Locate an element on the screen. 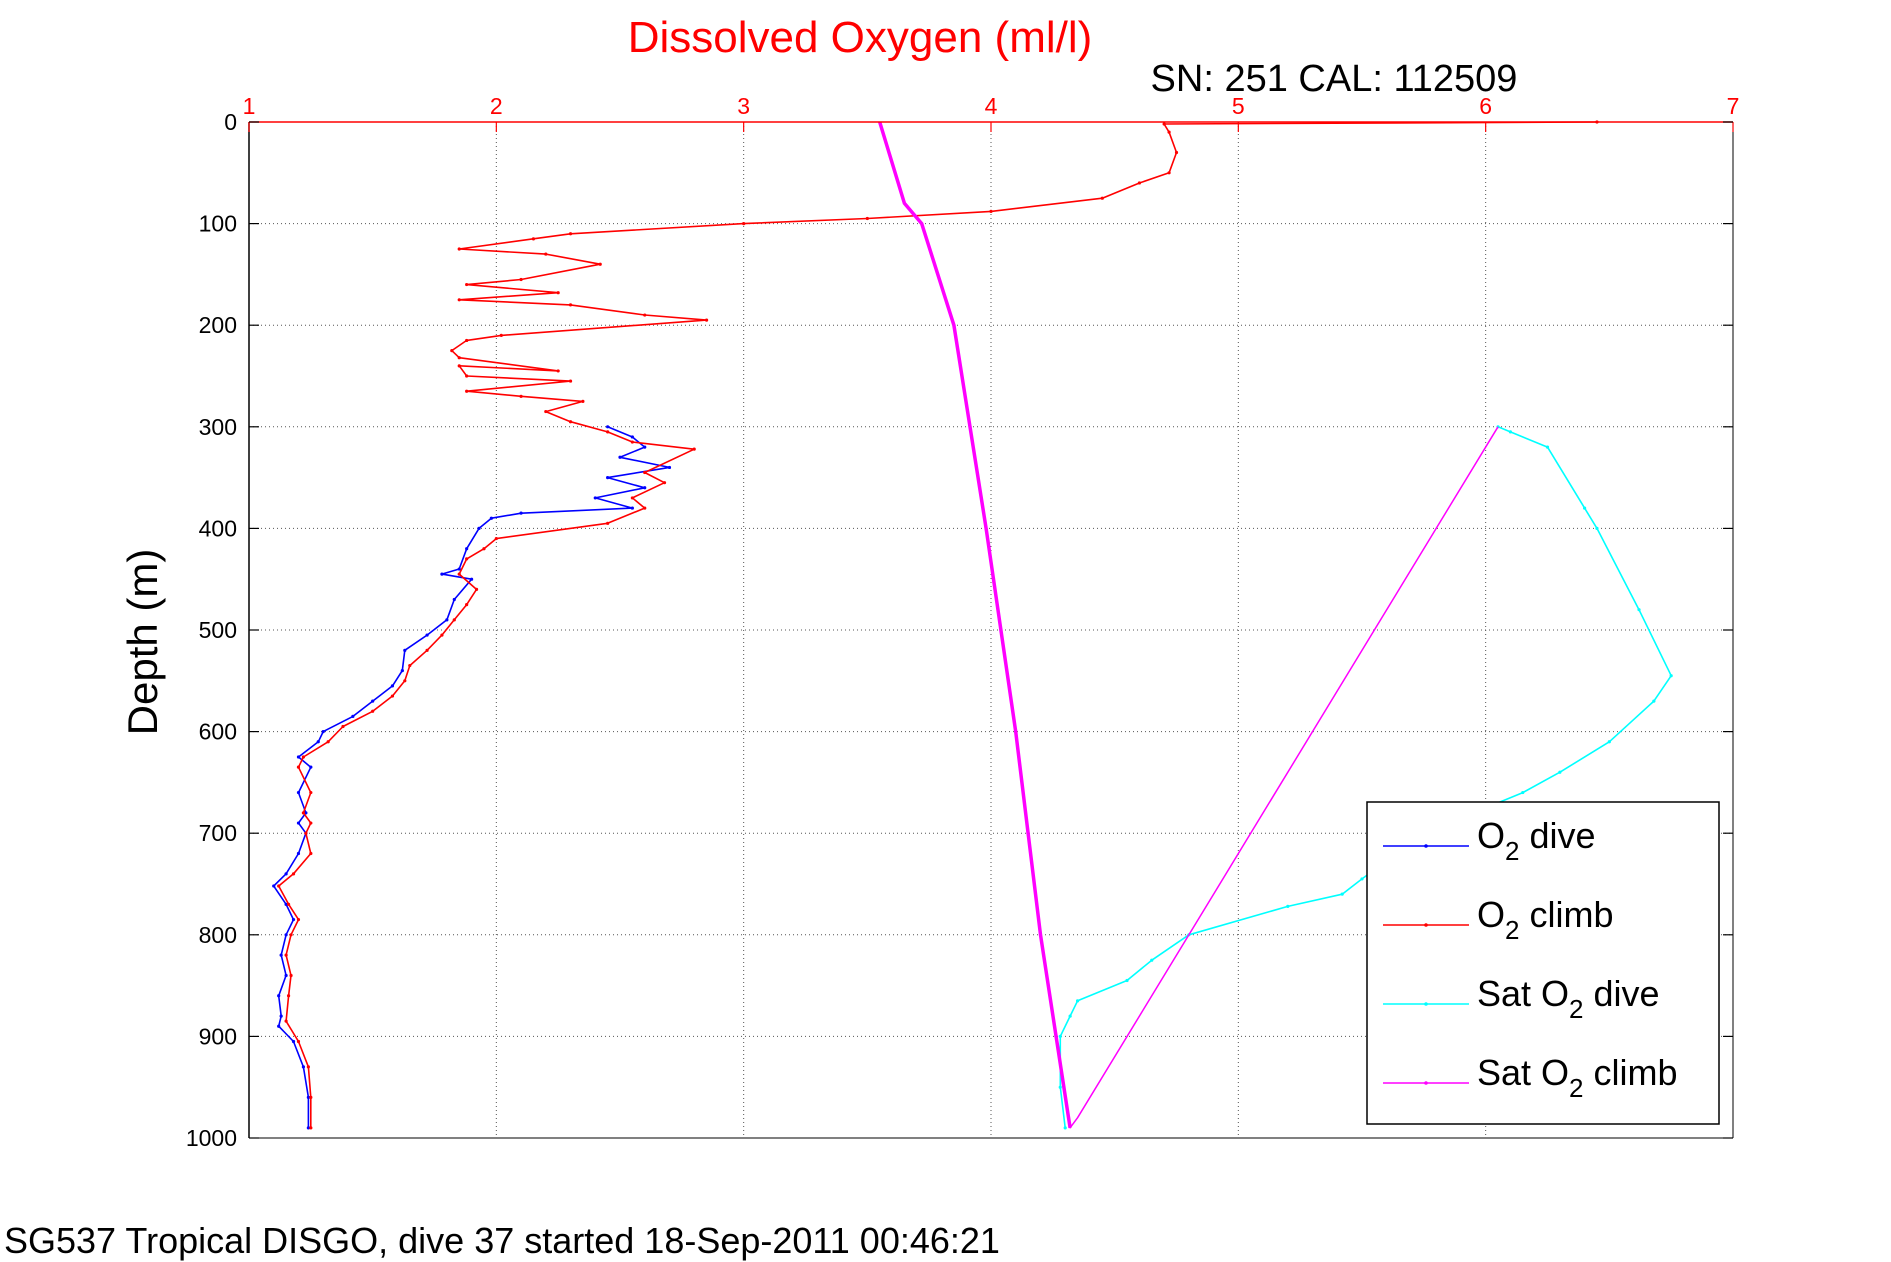  x-tick-label: 6 is located at coordinates (1485, 106).